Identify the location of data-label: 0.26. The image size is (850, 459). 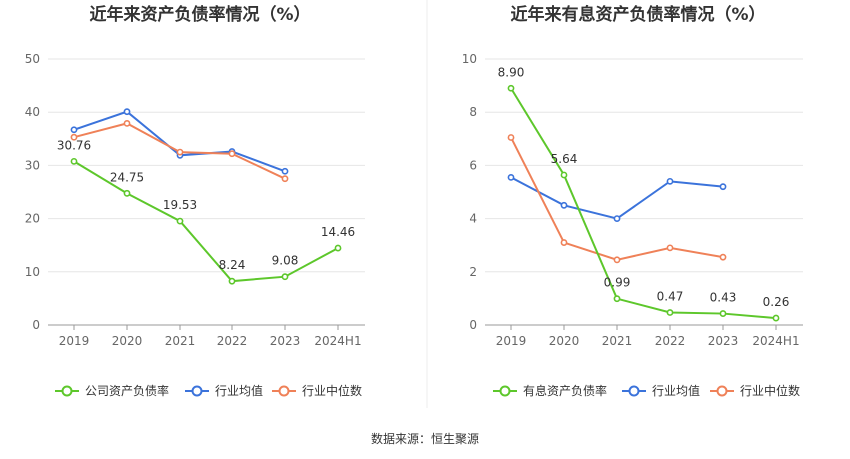
(776, 302).